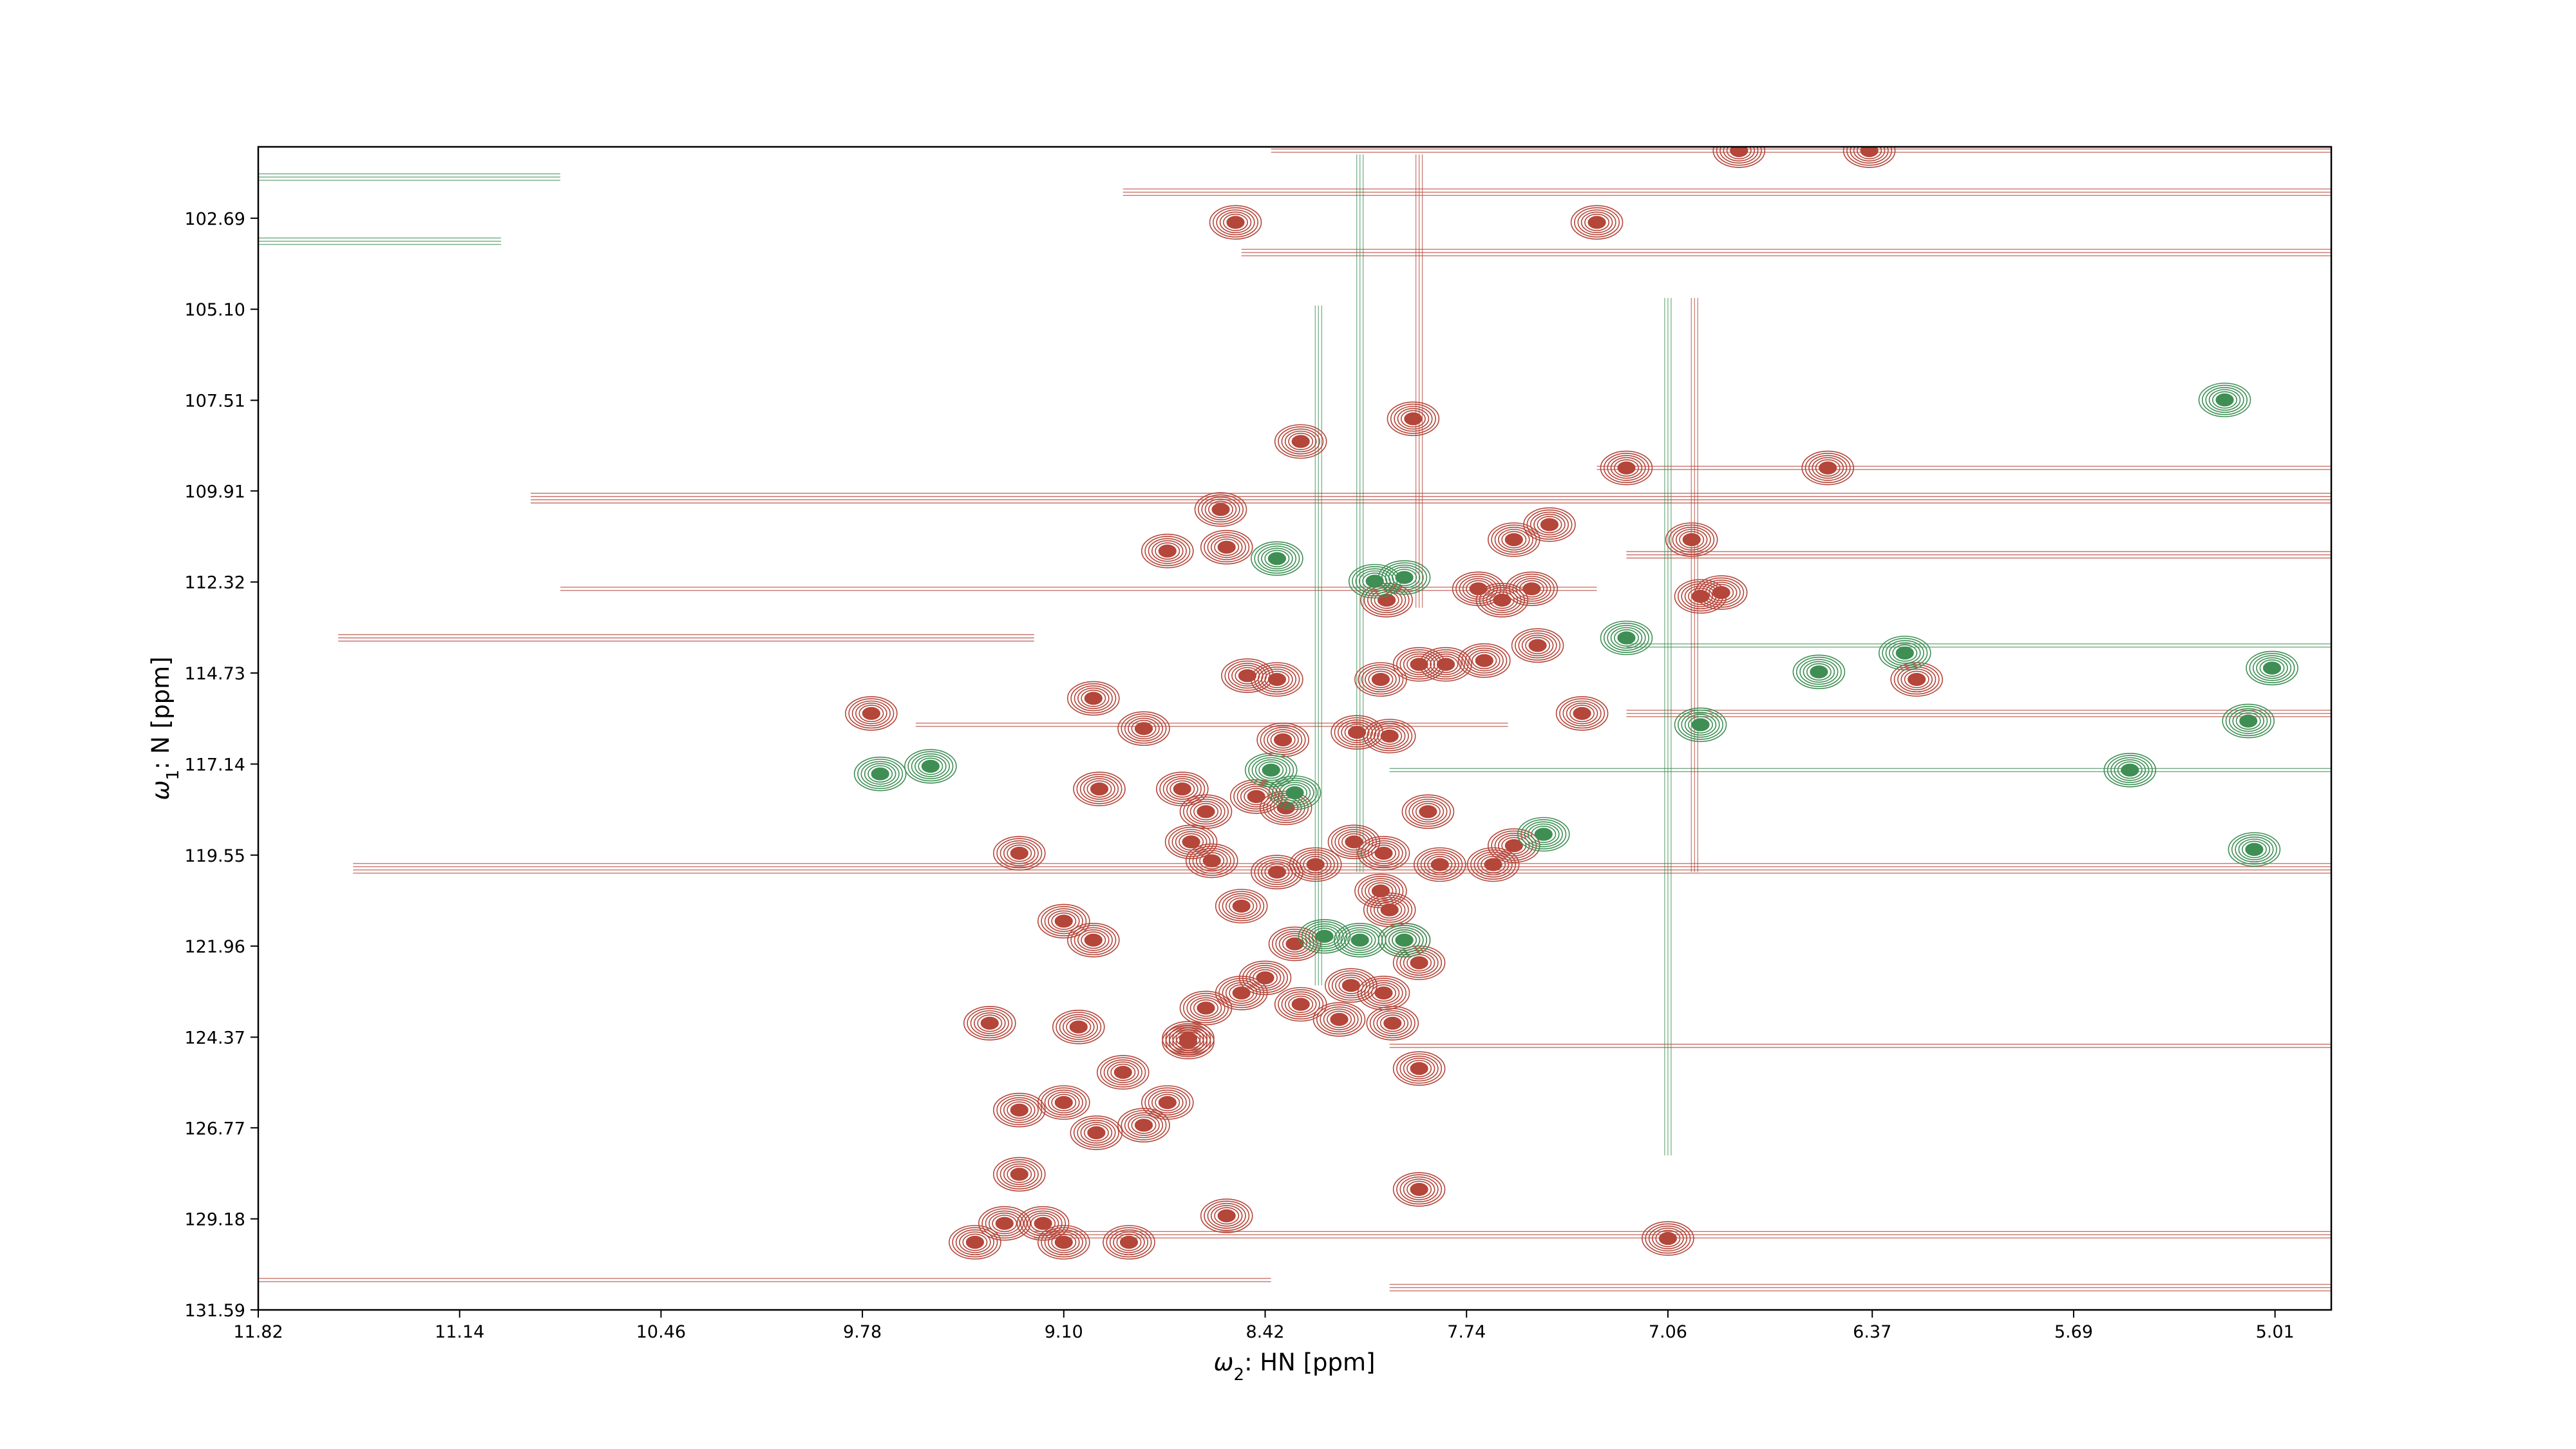 The height and width of the screenshot is (1449, 2576). Describe the element at coordinates (215, 219) in the screenshot. I see `y-tick-label: 102.69` at that location.